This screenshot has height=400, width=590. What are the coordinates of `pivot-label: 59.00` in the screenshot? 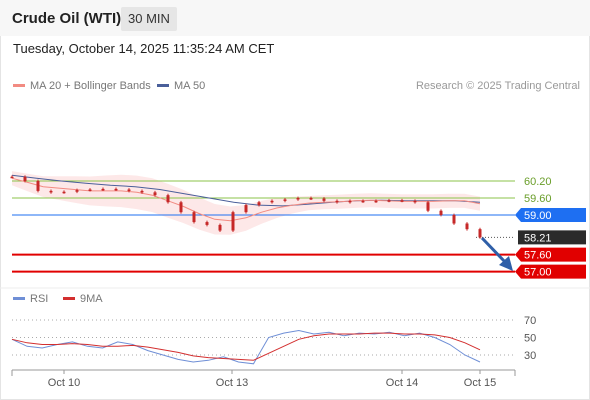 It's located at (538, 216).